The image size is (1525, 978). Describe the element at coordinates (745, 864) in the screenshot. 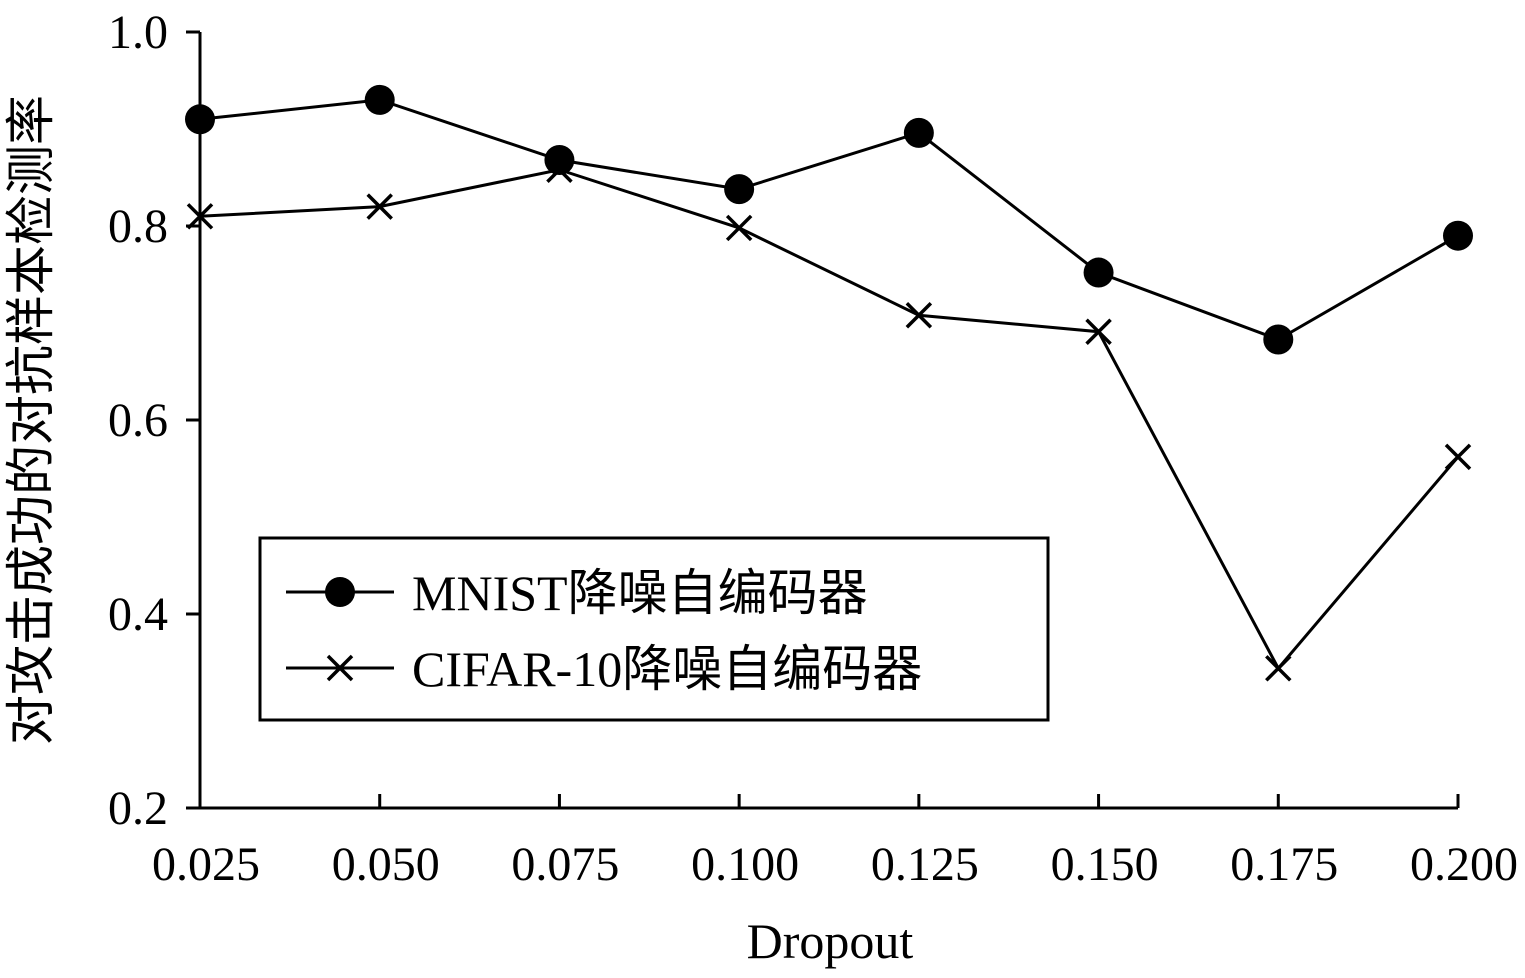

I see `x-tick-label: 0.100` at that location.